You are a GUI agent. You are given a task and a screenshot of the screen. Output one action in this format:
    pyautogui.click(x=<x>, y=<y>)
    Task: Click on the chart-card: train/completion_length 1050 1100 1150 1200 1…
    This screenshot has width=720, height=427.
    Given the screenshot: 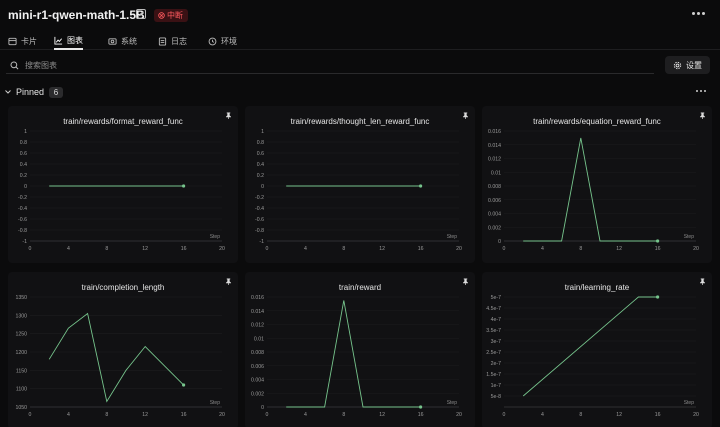 What is the action you would take?
    pyautogui.click(x=123, y=349)
    